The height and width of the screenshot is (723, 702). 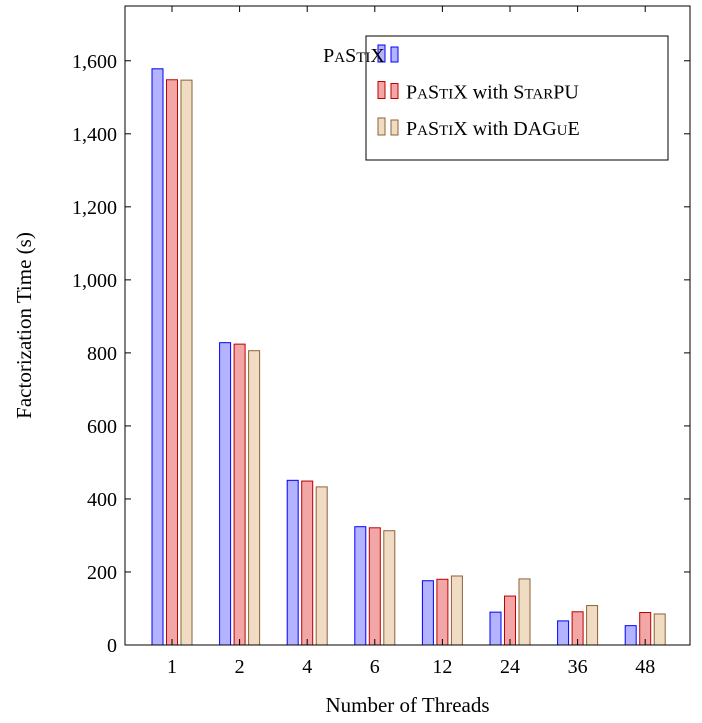 What do you see at coordinates (510, 667) in the screenshot?
I see `x-tick-label: 24` at bounding box center [510, 667].